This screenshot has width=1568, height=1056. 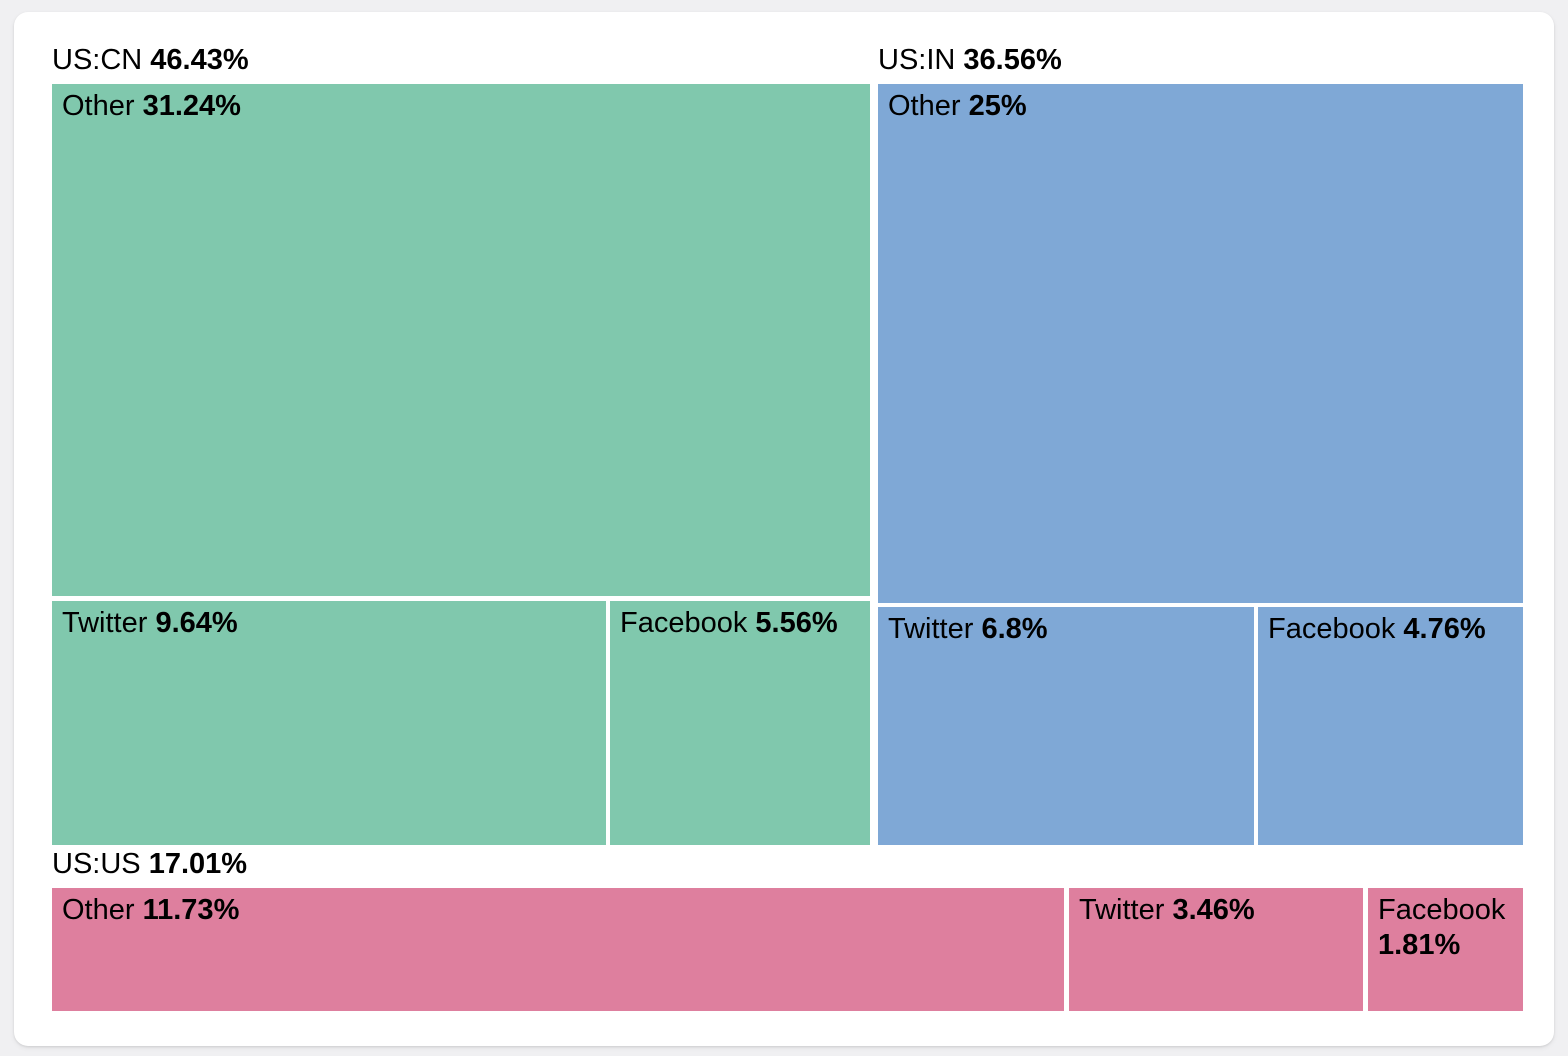 I want to click on cell-percent: 5.56%, so click(x=796, y=623).